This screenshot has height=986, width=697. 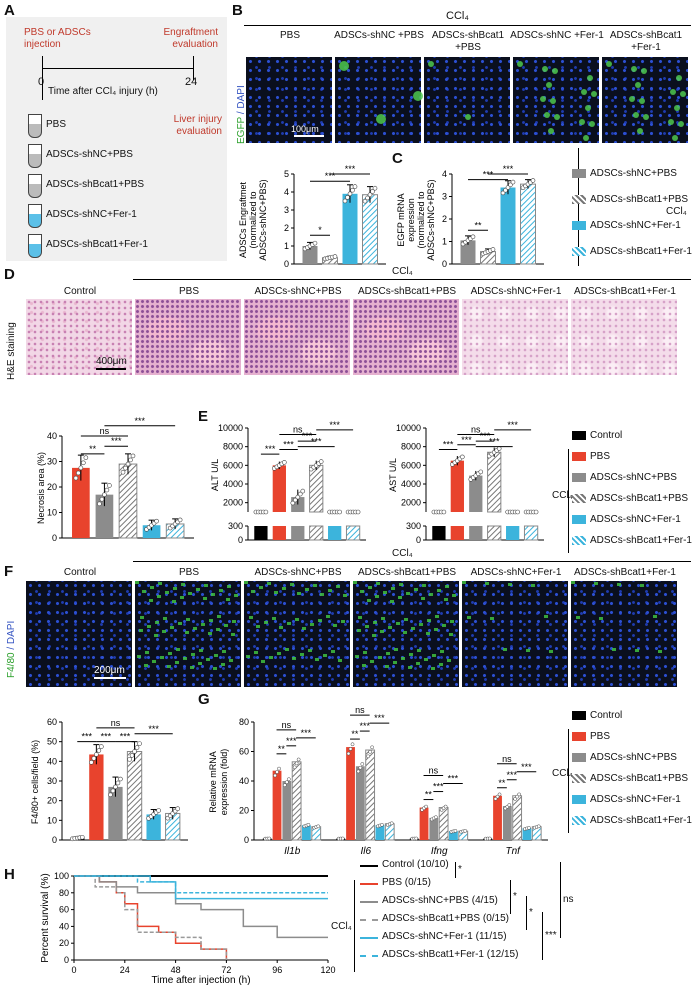 What do you see at coordinates (286, 174) in the screenshot?
I see `y-tick-label: 5` at bounding box center [286, 174].